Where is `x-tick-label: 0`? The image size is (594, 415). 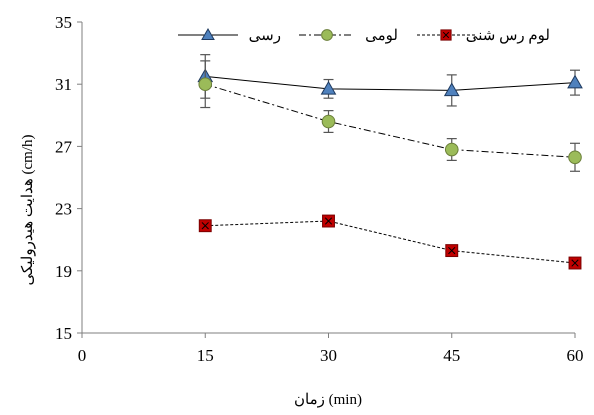 x-tick-label: 0 is located at coordinates (82, 355).